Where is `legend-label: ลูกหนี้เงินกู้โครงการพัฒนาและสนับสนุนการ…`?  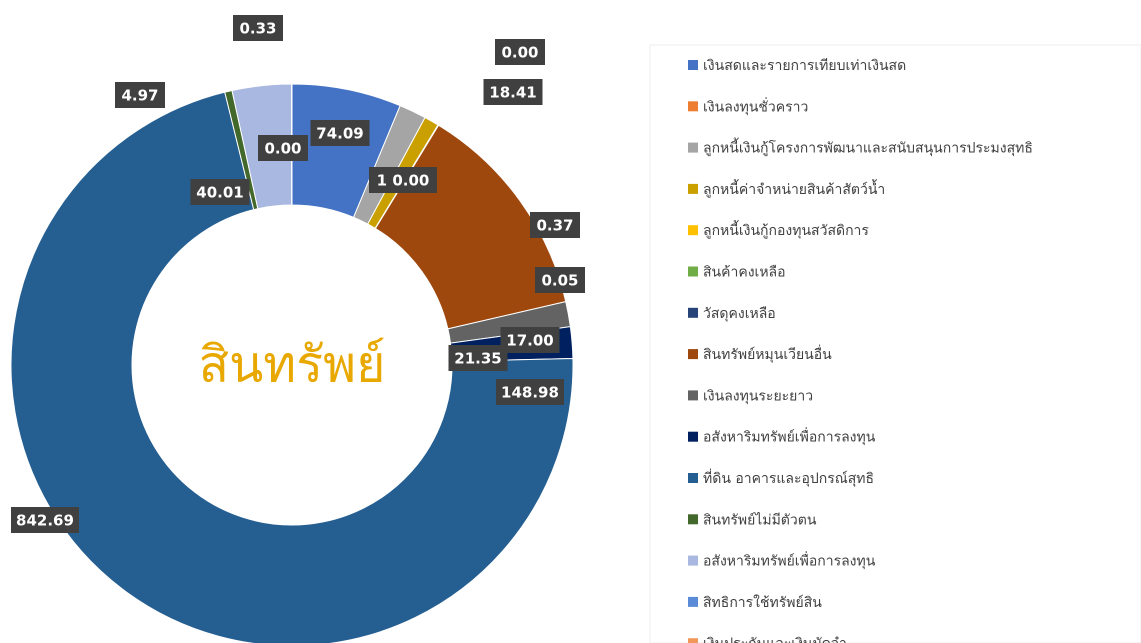
legend-label: ลูกหนี้เงินกู้โครงการพัฒนาและสนับสนุนการ… is located at coordinates (868, 147).